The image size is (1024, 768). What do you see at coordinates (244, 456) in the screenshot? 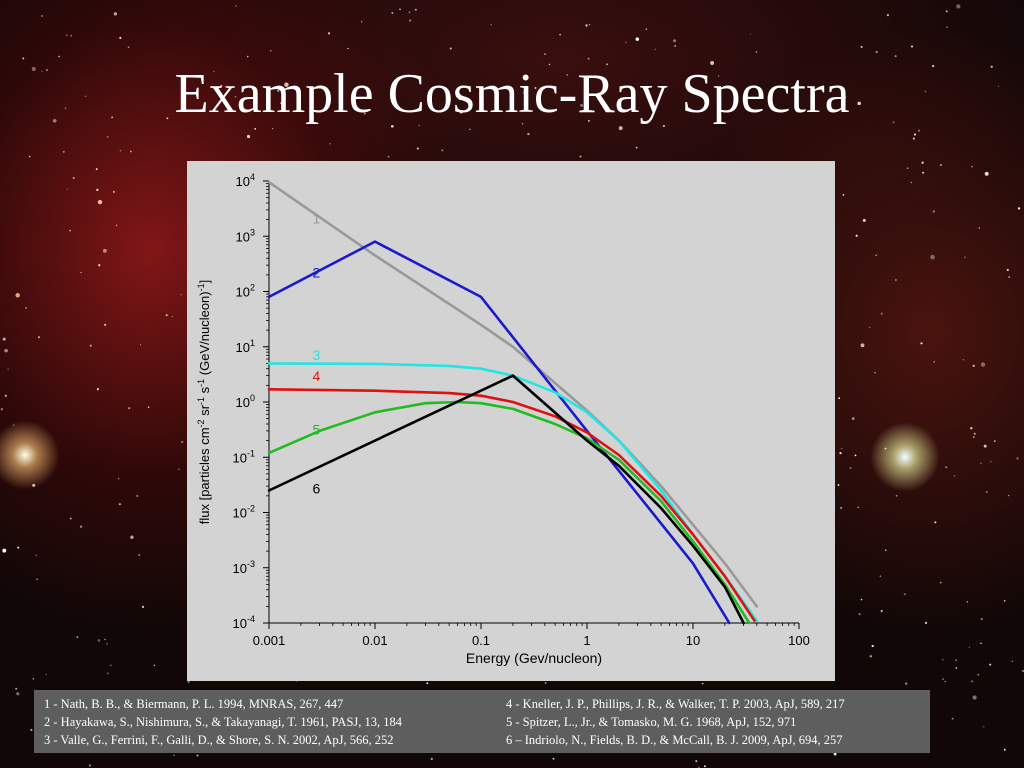
I see `y-tick-label: 10⁻¹` at bounding box center [244, 456].